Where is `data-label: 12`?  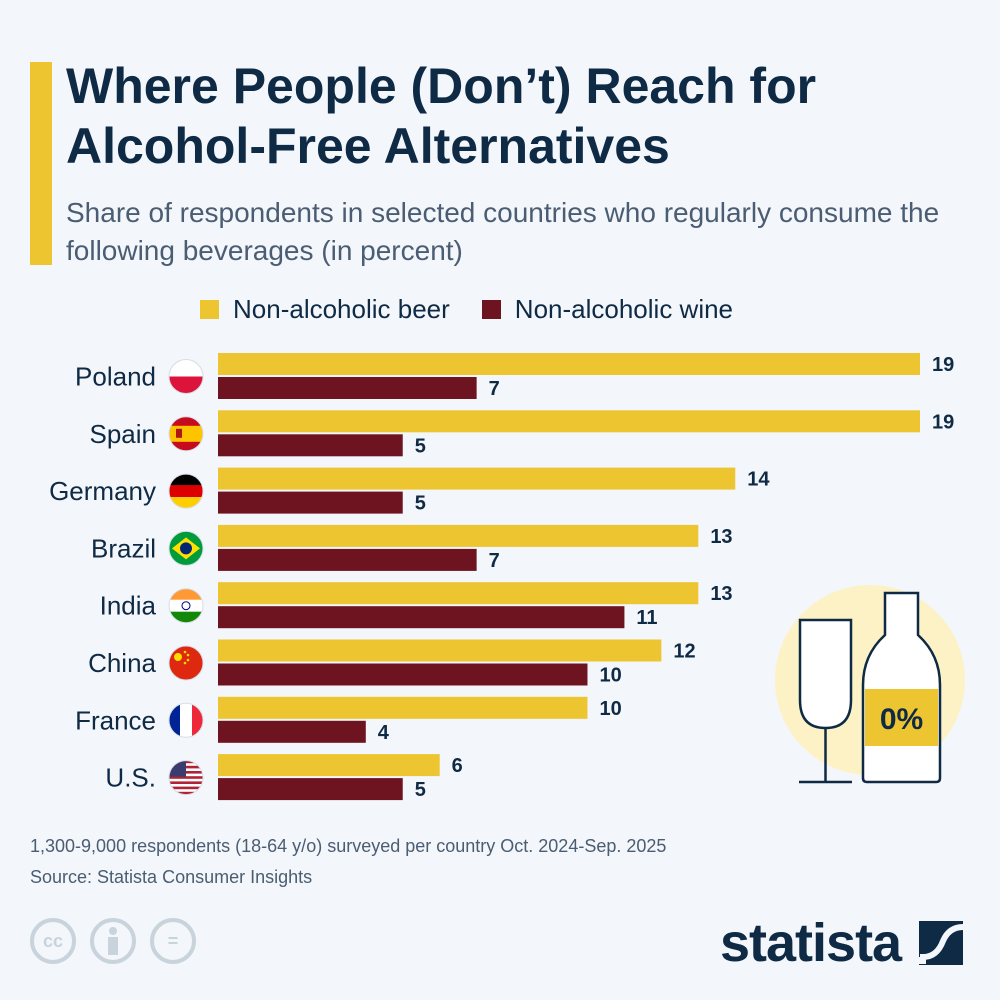
data-label: 12 is located at coordinates (684, 652).